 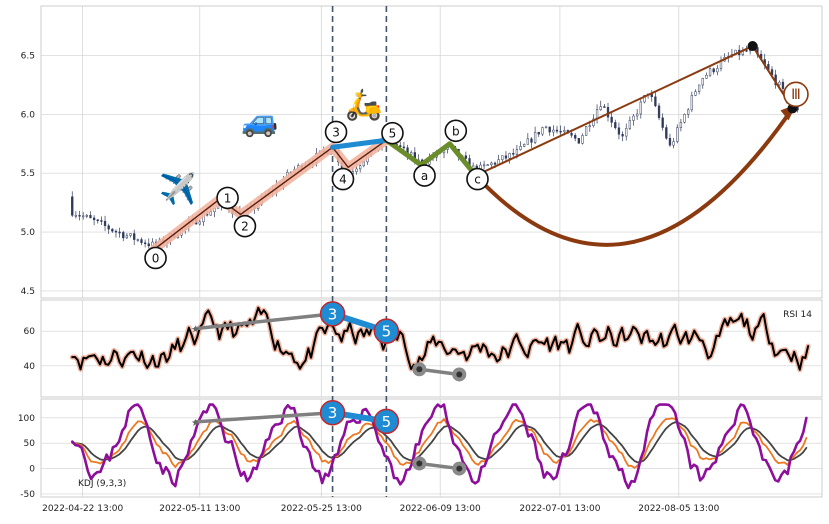 I want to click on rsi-line, so click(x=440, y=338).